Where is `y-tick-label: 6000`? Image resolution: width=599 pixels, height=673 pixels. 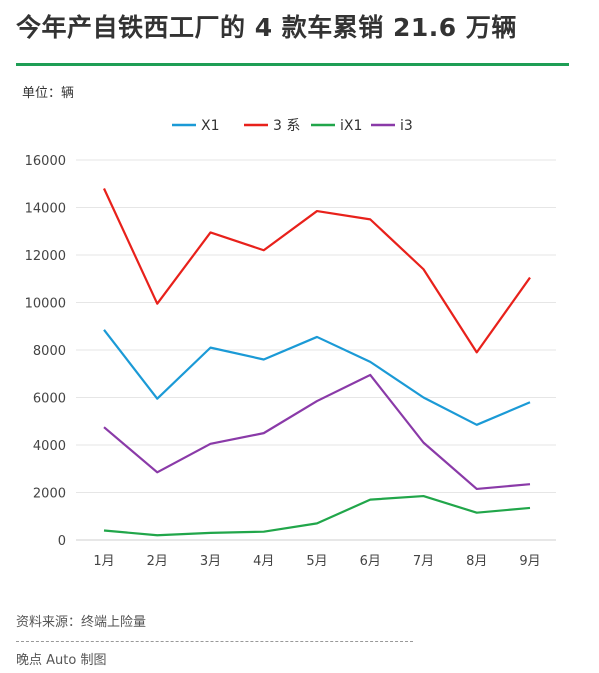 y-tick-label: 6000 is located at coordinates (49, 399).